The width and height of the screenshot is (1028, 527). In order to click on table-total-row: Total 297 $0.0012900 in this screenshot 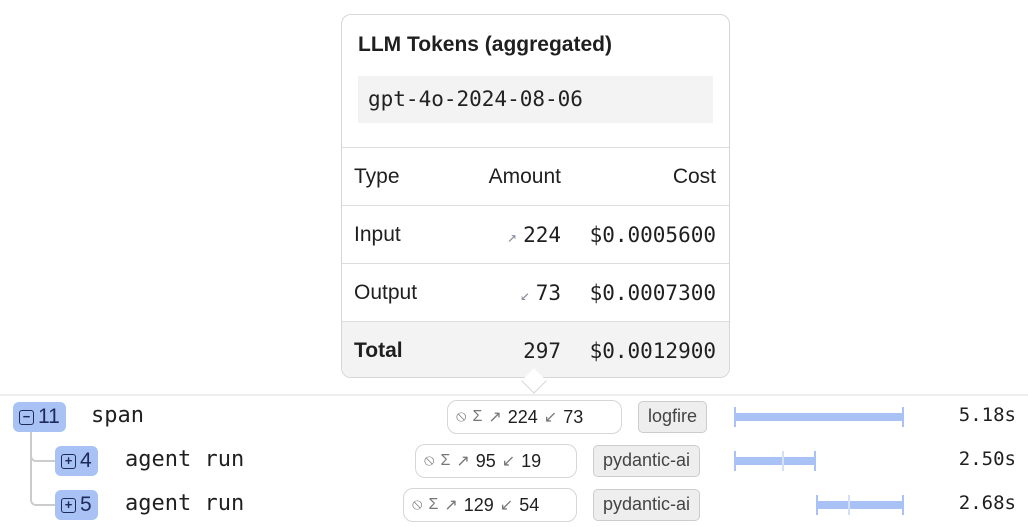, I will do `click(535, 349)`.